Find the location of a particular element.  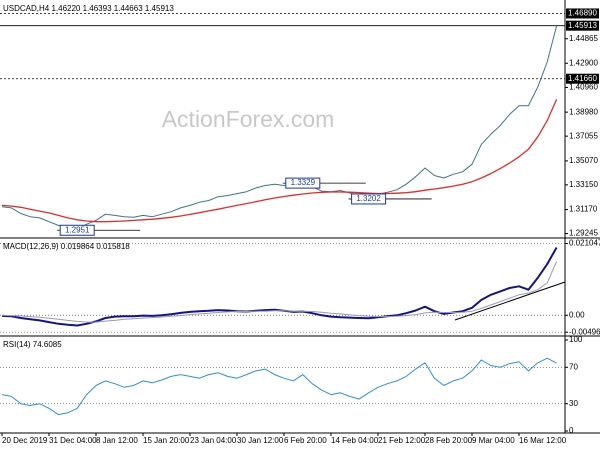

x-tick-label: 16 Mar 12:00 is located at coordinates (543, 440).